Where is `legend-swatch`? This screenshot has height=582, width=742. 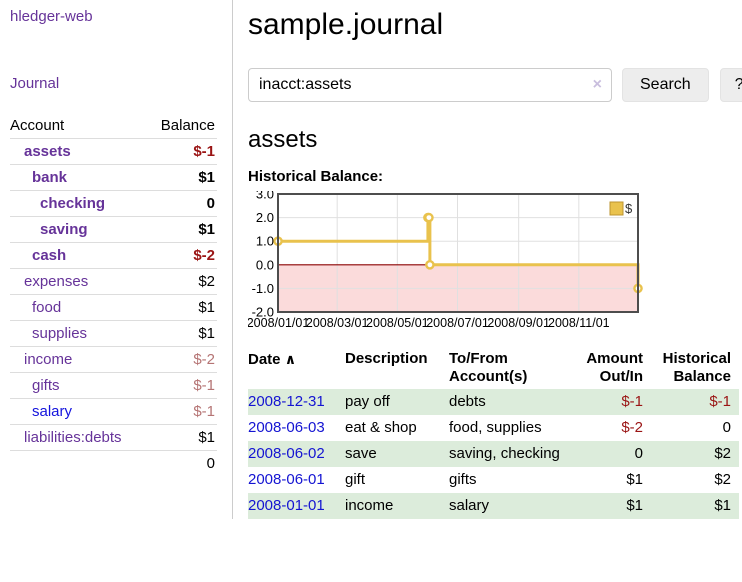
legend-swatch is located at coordinates (616, 208).